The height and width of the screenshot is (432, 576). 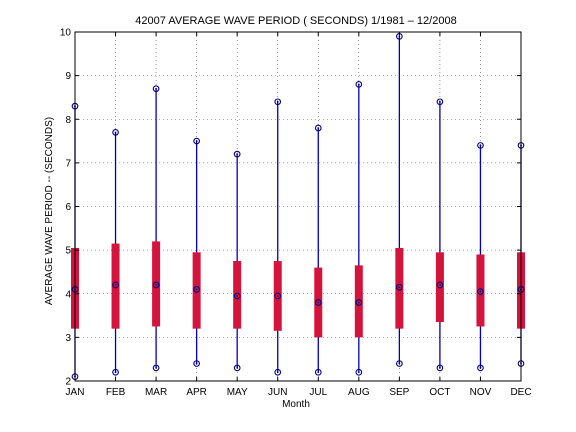 I want to click on x-tick-label: APR, so click(x=196, y=392).